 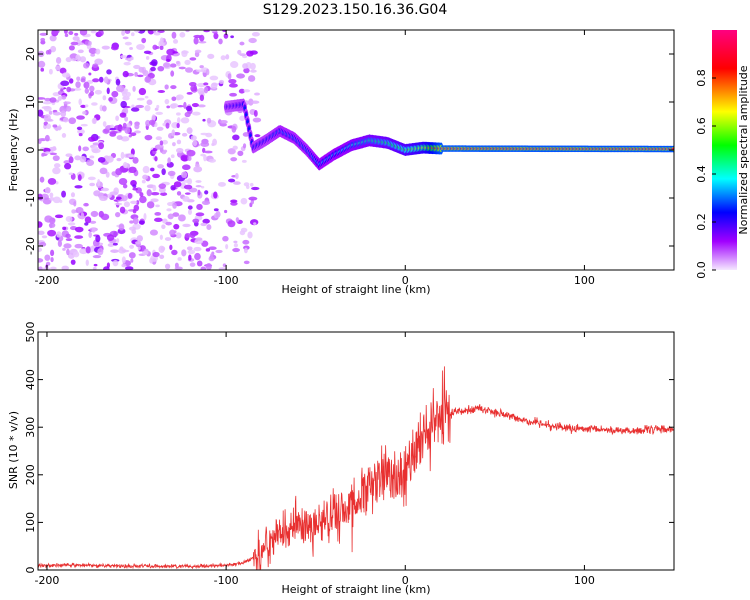 I want to click on snr-ylabel: SNR (10 * v/v), so click(x=13, y=450).